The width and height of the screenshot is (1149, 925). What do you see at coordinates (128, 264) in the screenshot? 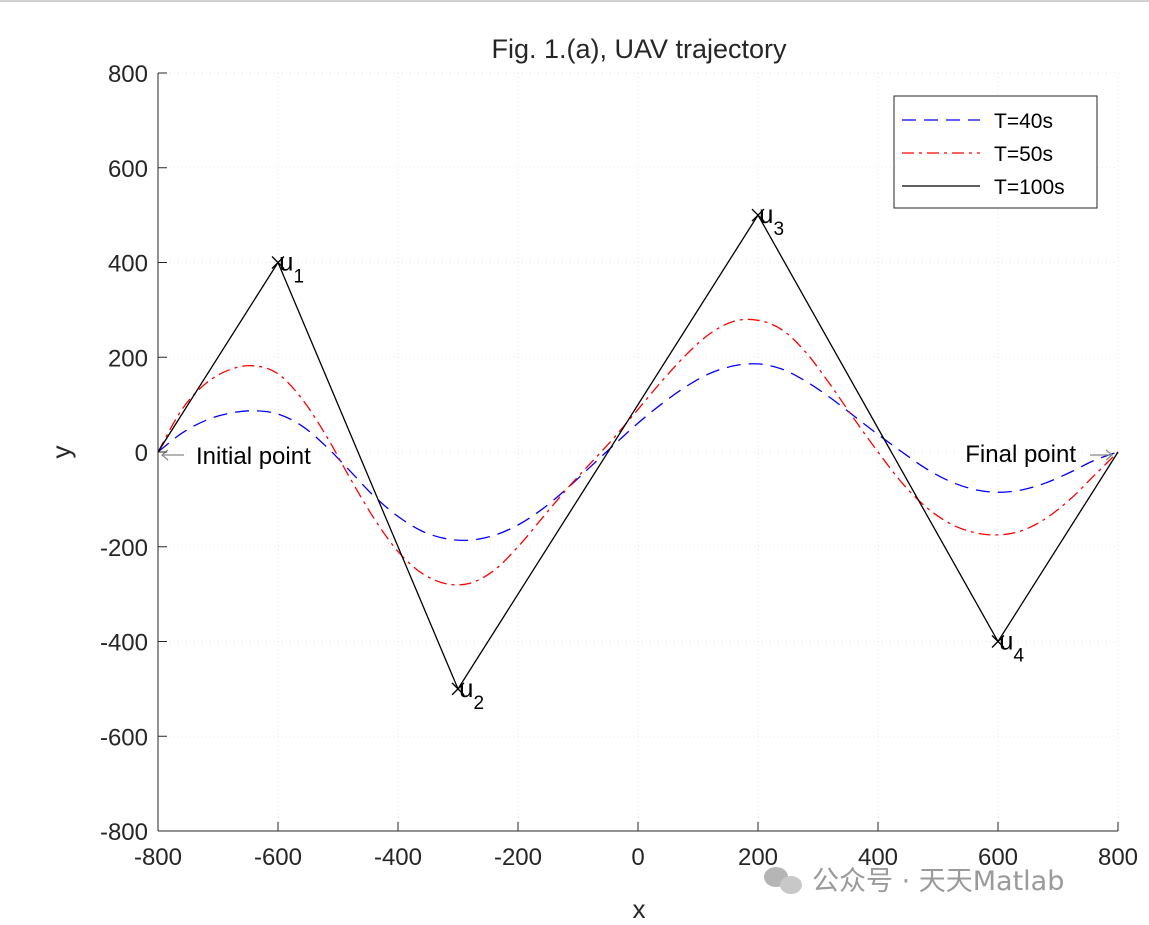
I see `y-tick-label: 400` at bounding box center [128, 264].